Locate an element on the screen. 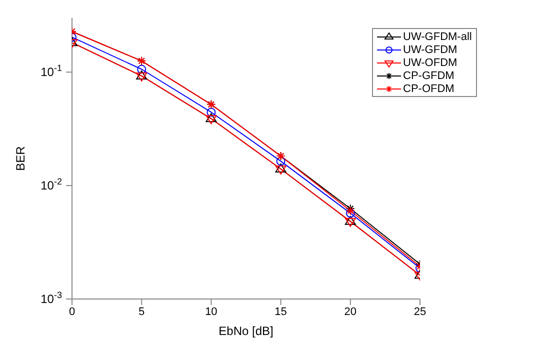 The height and width of the screenshot is (361, 554). legend-label: UW-GFDM is located at coordinates (430, 50).